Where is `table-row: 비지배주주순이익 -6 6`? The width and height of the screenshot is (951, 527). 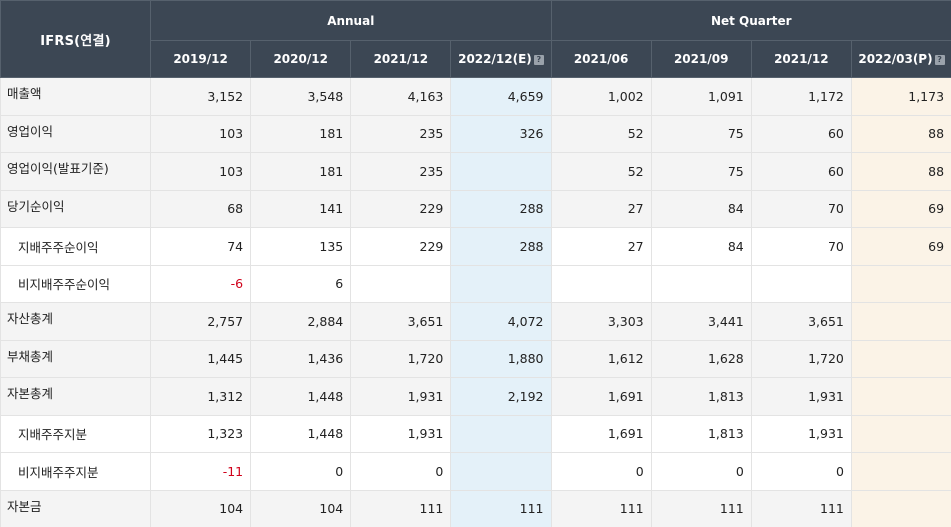
table-row: 비지배주주순이익 -6 6 is located at coordinates (475, 283).